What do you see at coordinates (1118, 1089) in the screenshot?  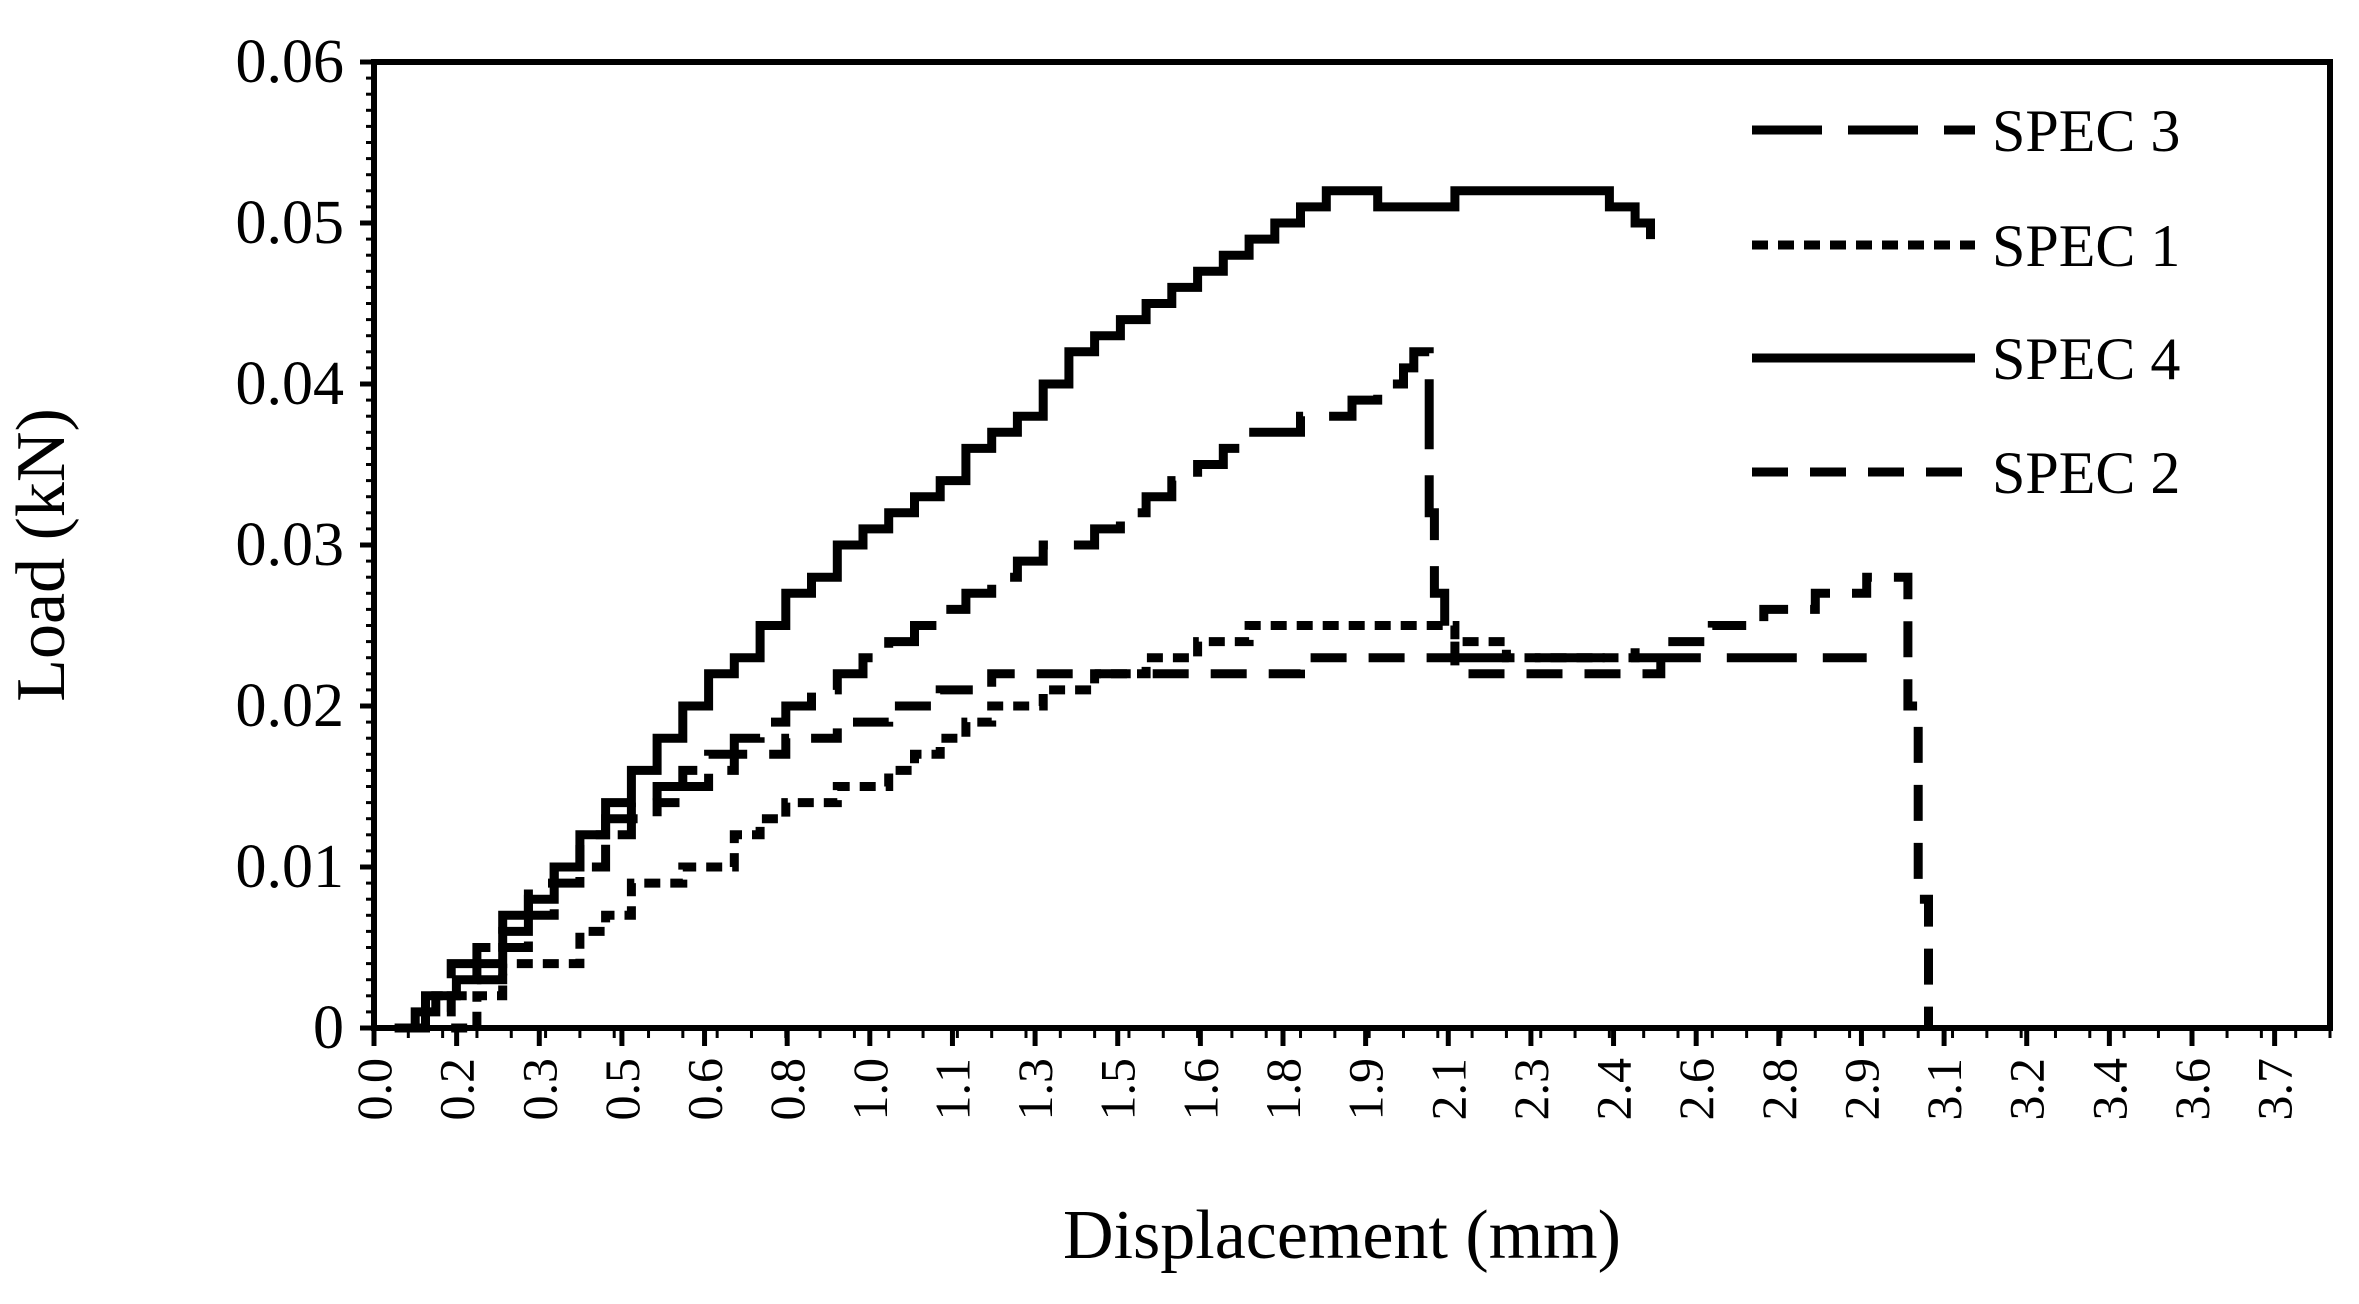 I see `x-tick-label: 1.5` at bounding box center [1118, 1089].